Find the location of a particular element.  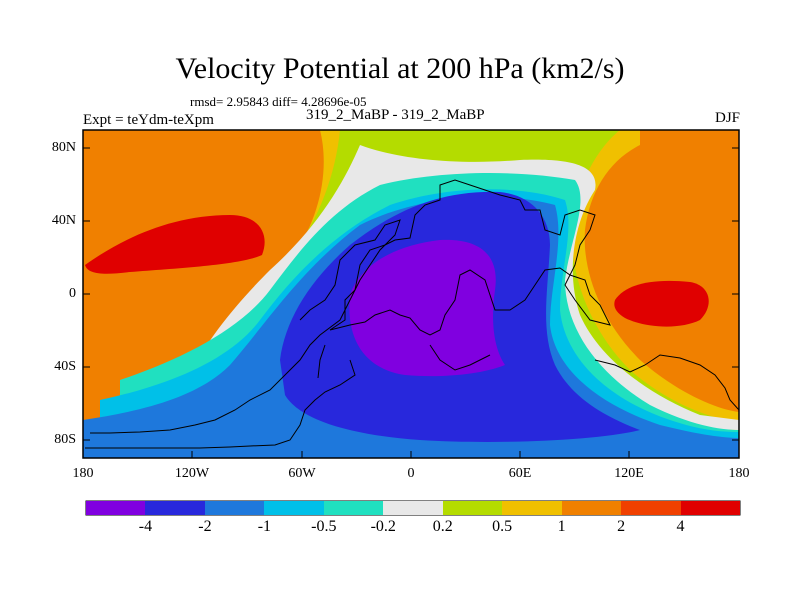

colorbar-label: 0.2 is located at coordinates (442, 526).